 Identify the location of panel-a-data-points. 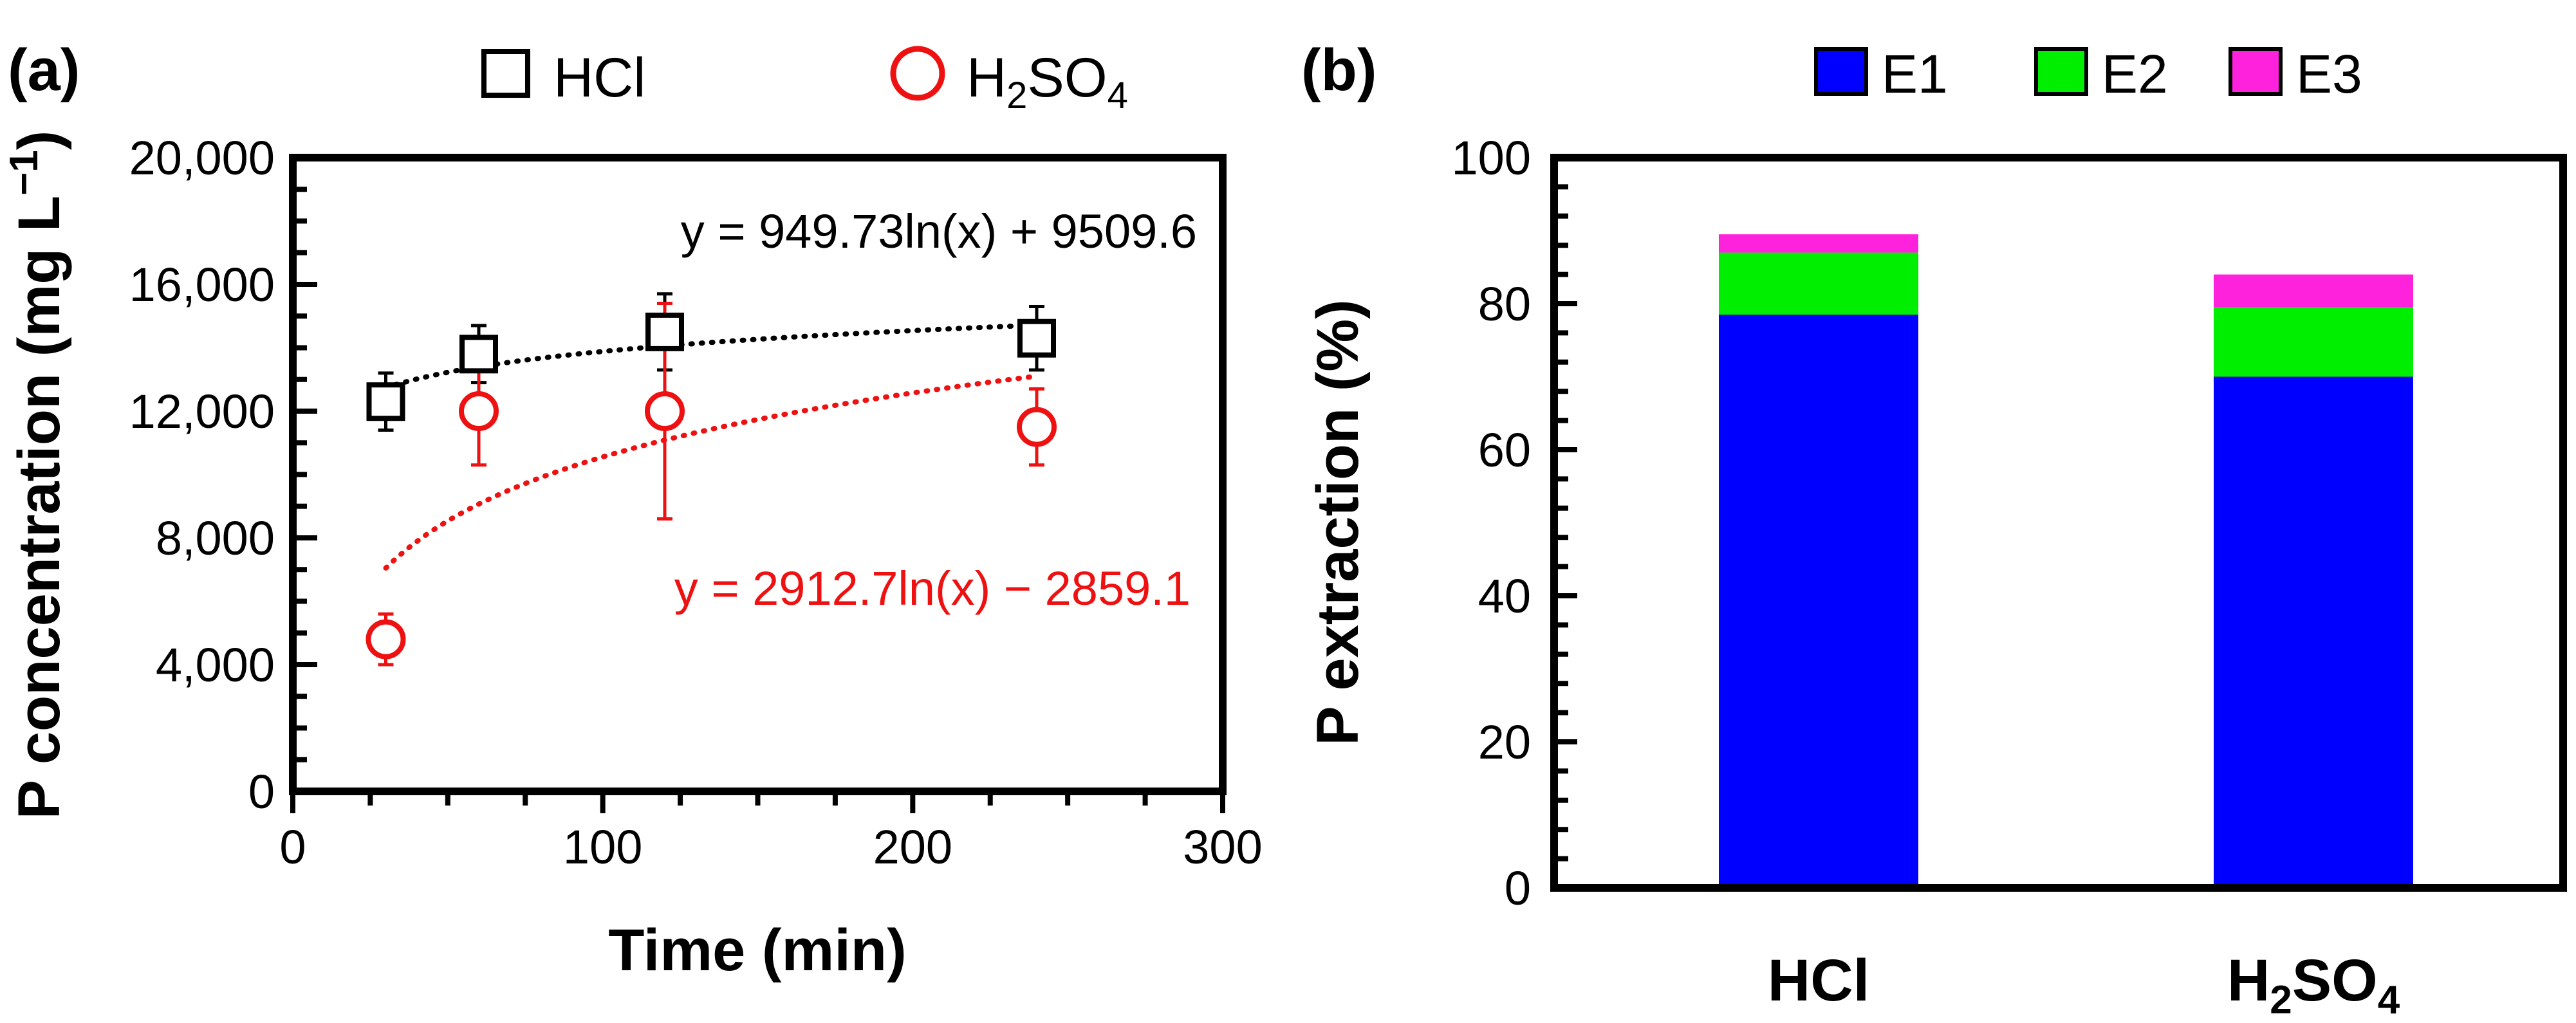
(712, 485).